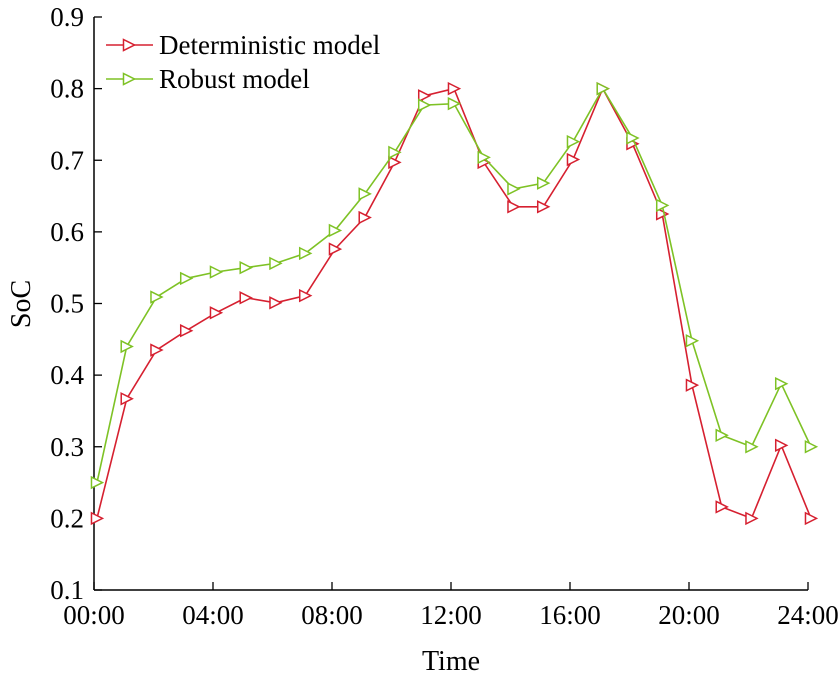 This screenshot has height=680, width=839. I want to click on x-tick-label: 12:00, so click(451, 615).